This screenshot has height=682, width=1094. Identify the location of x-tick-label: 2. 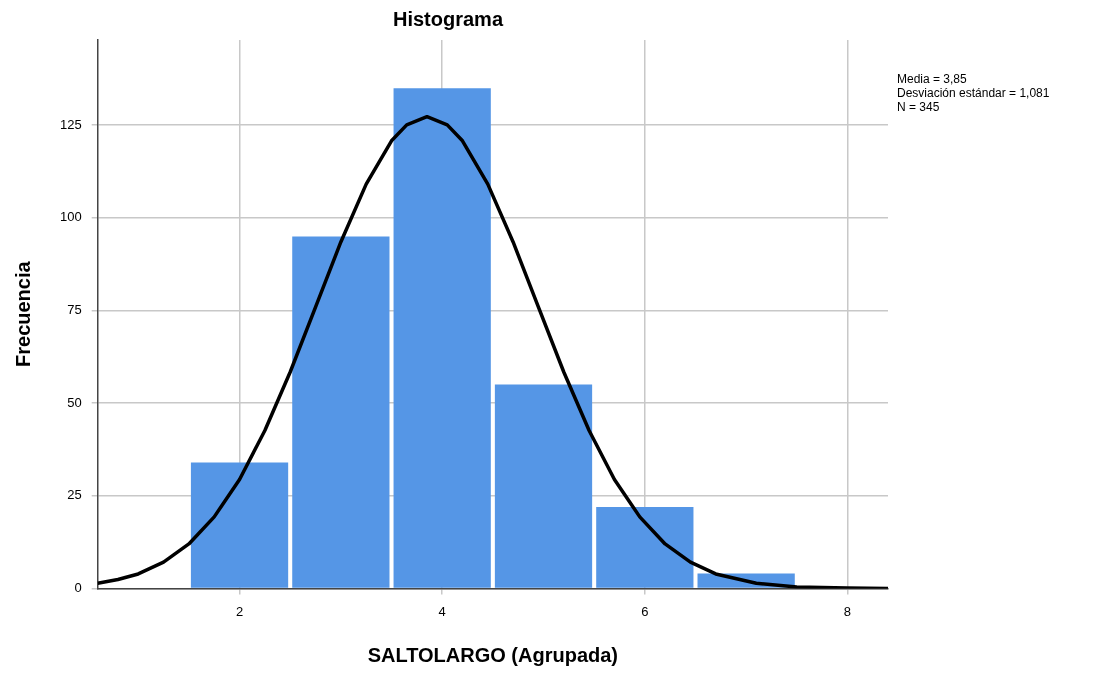
(239, 611).